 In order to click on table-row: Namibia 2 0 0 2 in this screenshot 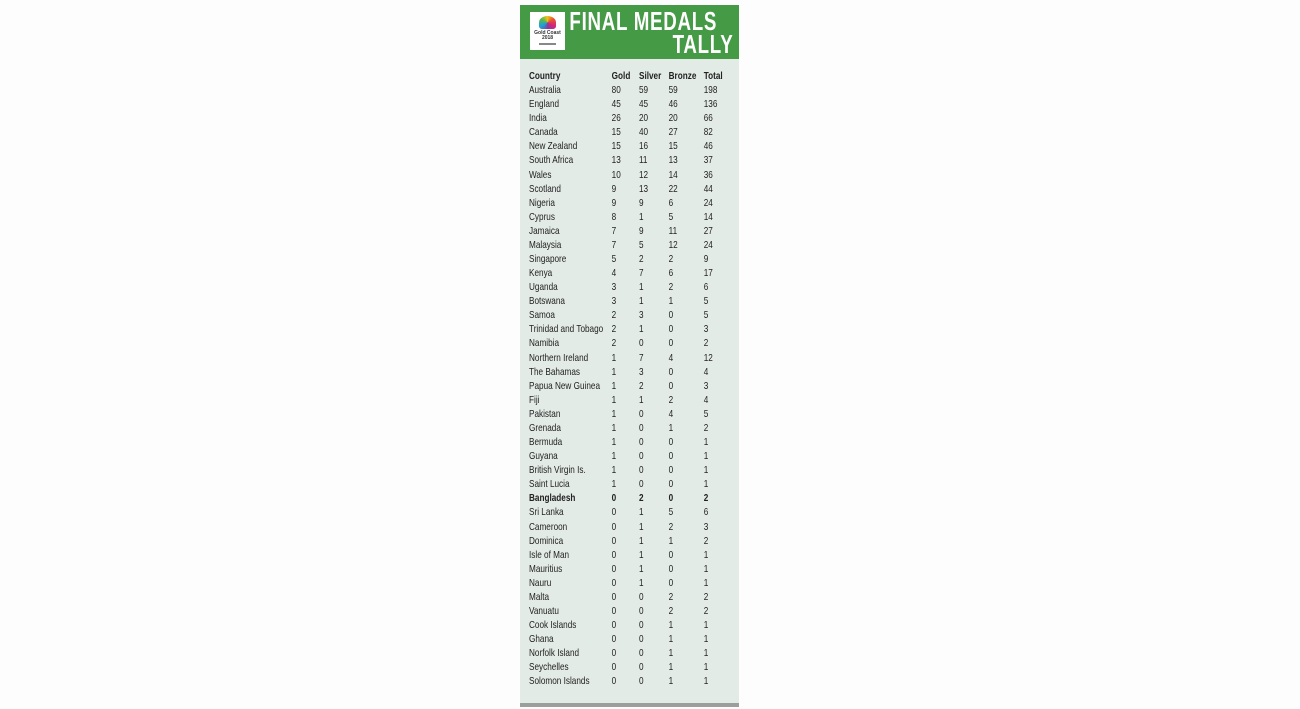, I will do `click(634, 343)`.